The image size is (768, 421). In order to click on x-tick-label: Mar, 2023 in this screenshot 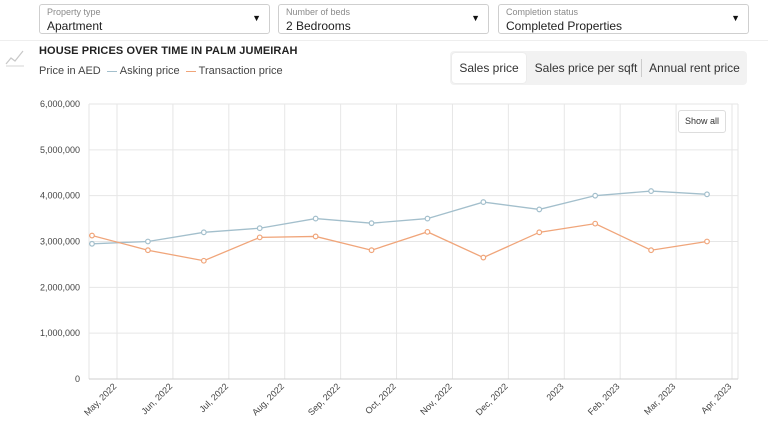, I will do `click(659, 398)`.